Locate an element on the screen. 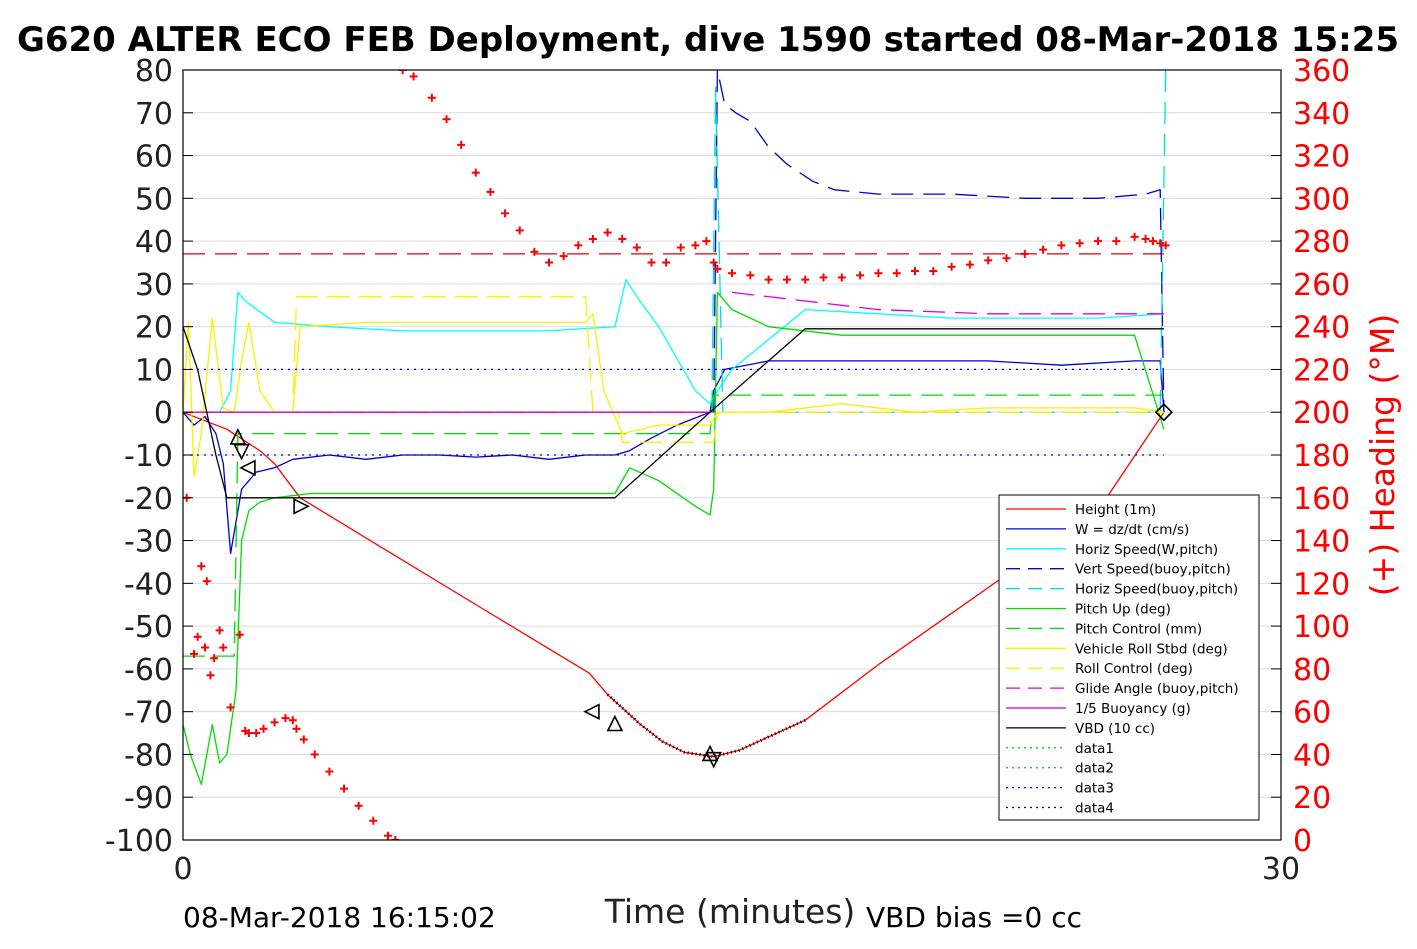 This screenshot has height=949, width=1417. y-tick-label-13: -50 is located at coordinates (148, 627).